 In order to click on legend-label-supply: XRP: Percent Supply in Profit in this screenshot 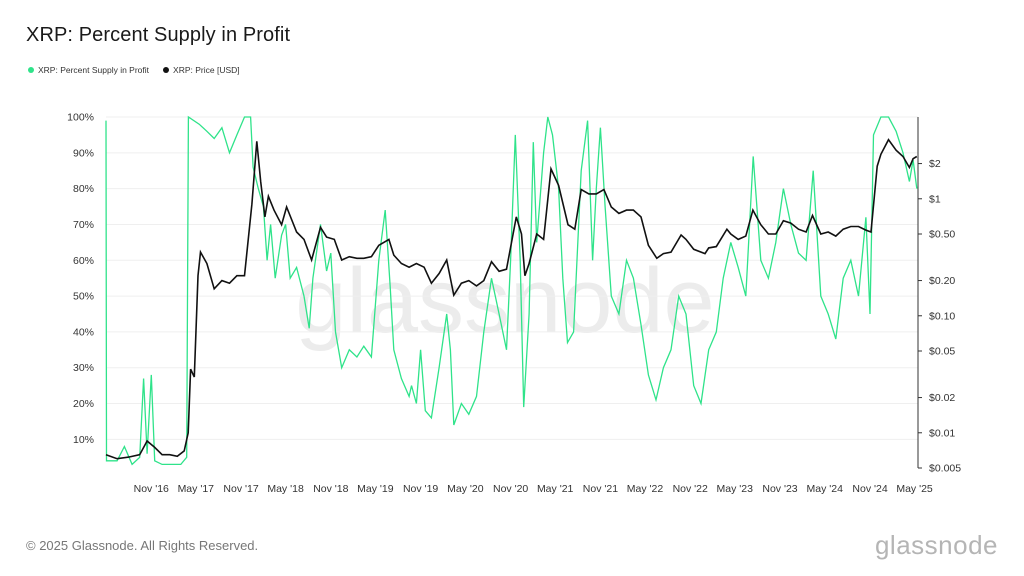, I will do `click(94, 70)`.